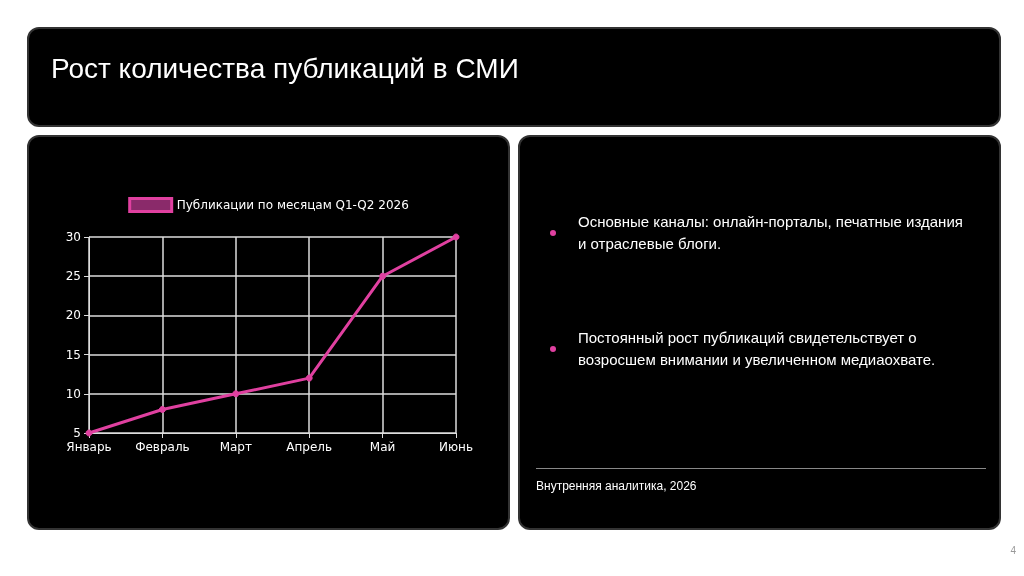 Image resolution: width=1024 pixels, height=576 pixels. Describe the element at coordinates (456, 447) in the screenshot. I see `x-tick-label: Июнь` at that location.